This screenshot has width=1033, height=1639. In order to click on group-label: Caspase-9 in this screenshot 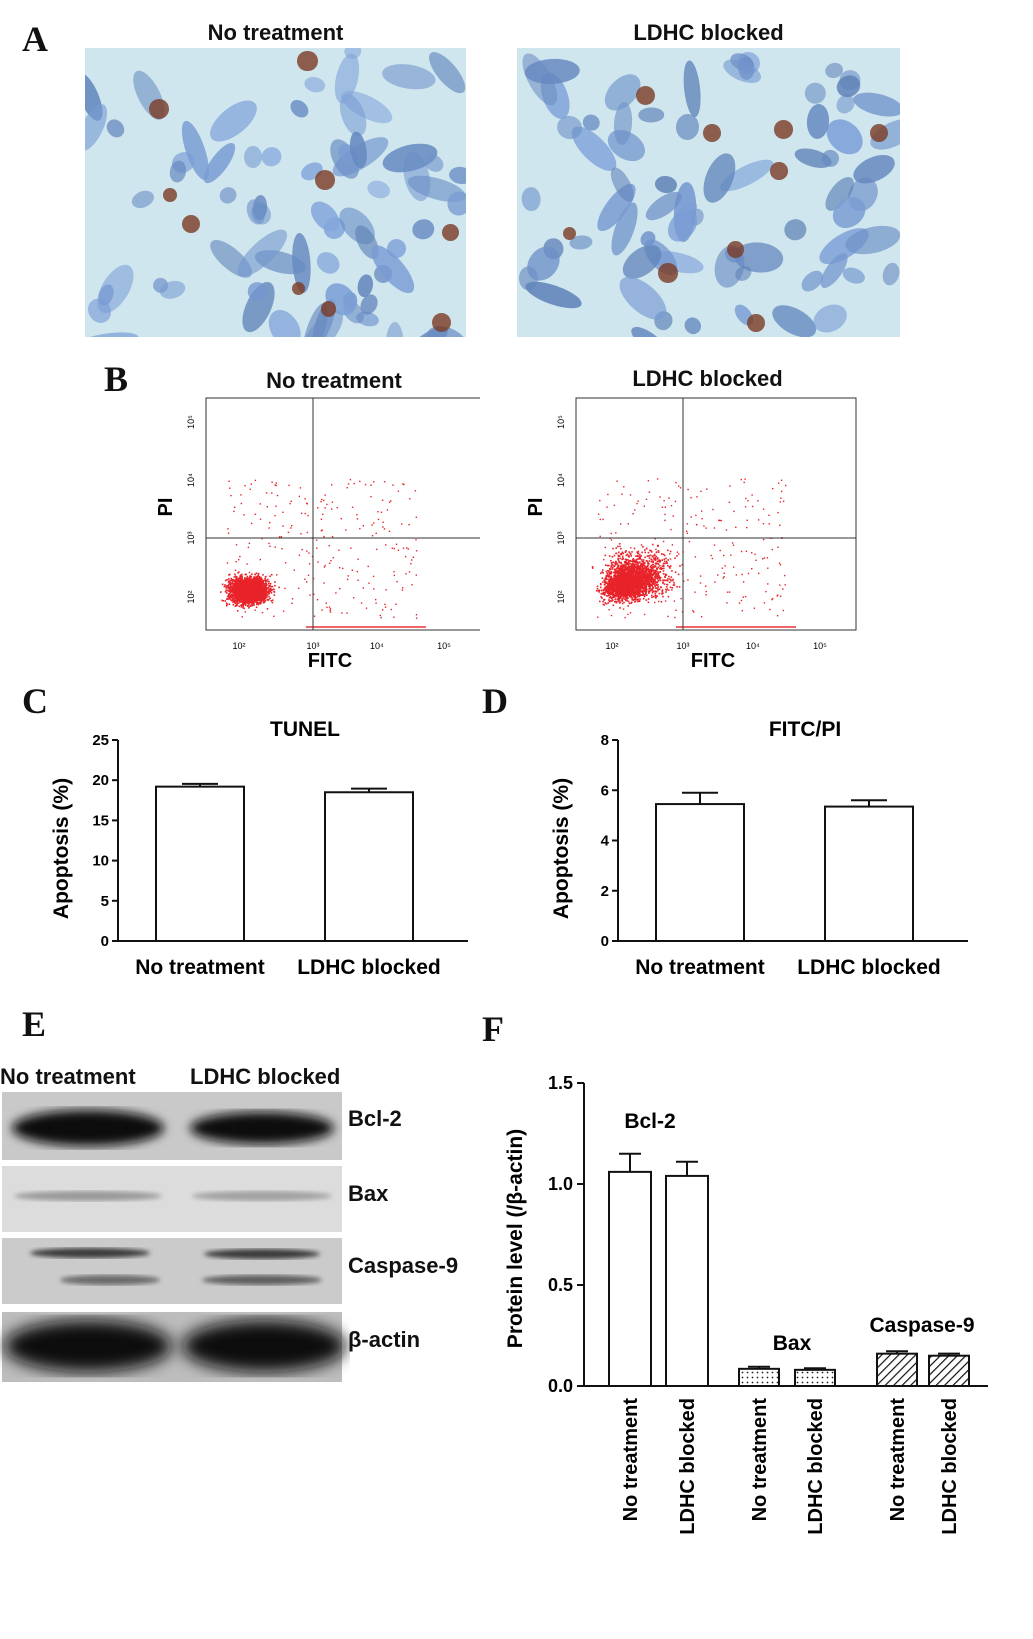, I will do `click(921, 1325)`.